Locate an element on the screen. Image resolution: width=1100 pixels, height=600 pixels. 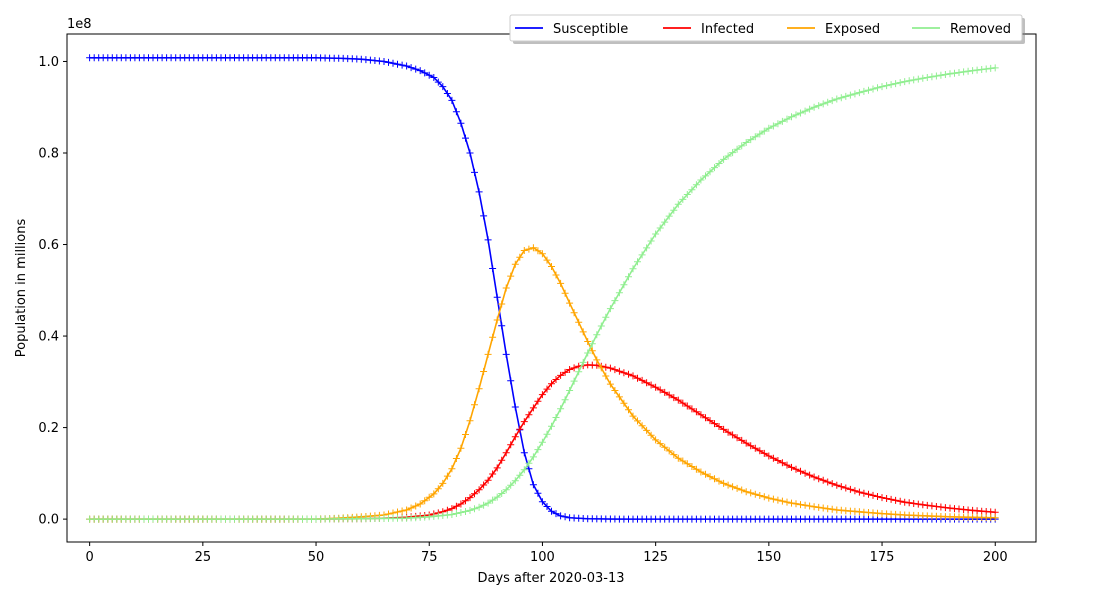
x-tick-label: 125 is located at coordinates (655, 557).